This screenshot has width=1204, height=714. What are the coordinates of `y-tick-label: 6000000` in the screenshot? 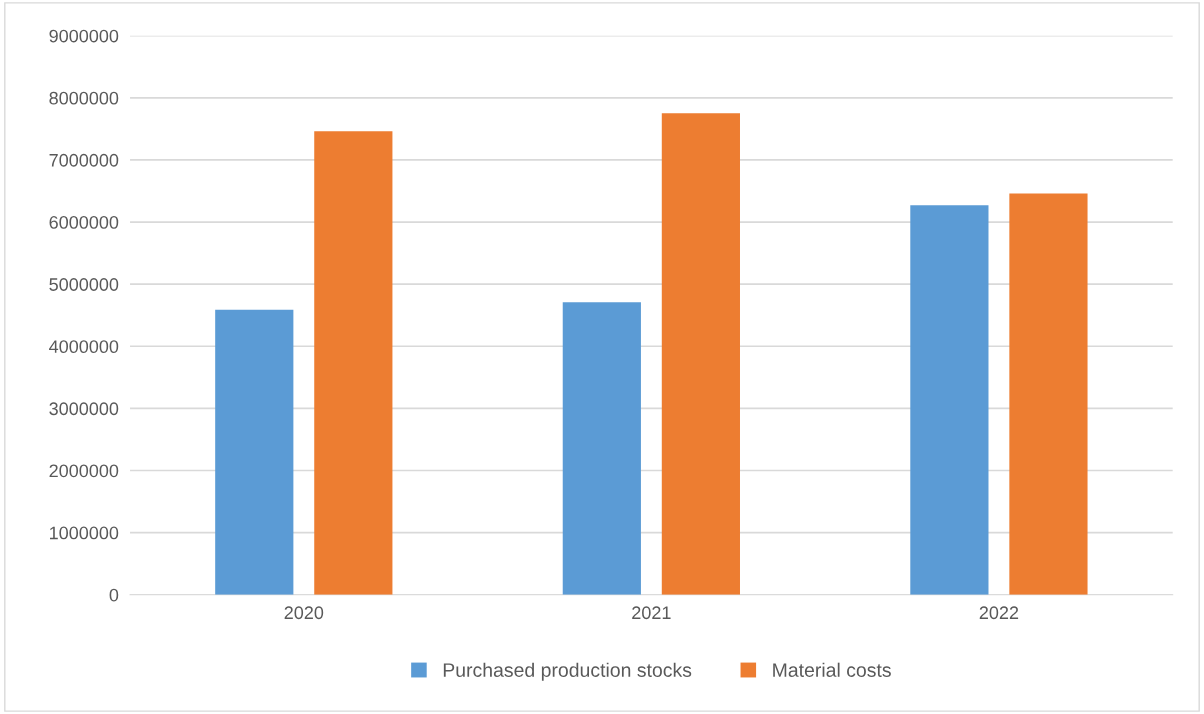 It's located at (84, 222).